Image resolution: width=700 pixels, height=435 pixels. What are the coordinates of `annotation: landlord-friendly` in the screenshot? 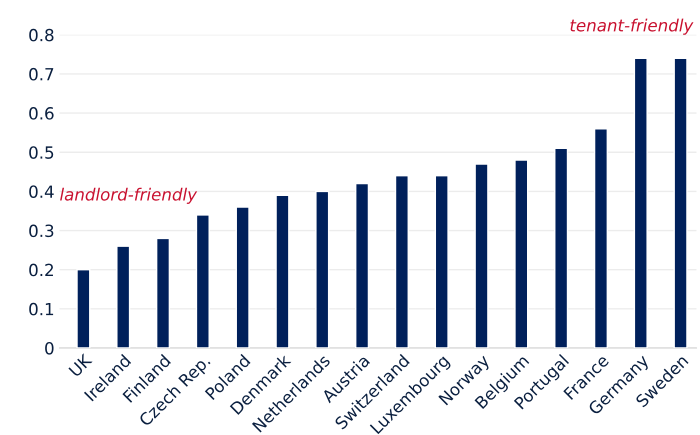 It's located at (129, 196).